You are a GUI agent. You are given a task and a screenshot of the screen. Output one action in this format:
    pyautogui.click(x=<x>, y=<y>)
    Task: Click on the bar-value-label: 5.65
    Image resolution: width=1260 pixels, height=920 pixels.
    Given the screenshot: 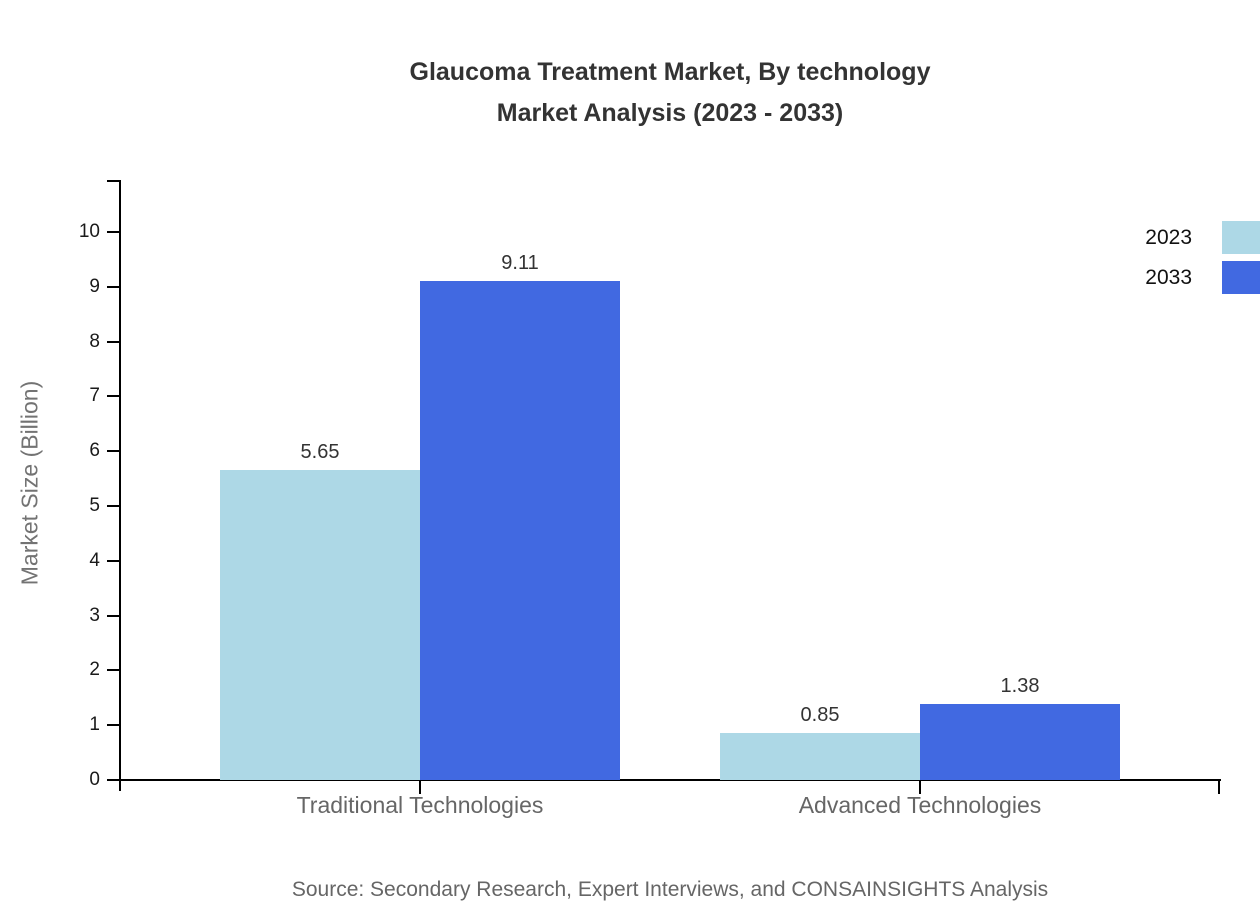 What is the action you would take?
    pyautogui.click(x=320, y=452)
    